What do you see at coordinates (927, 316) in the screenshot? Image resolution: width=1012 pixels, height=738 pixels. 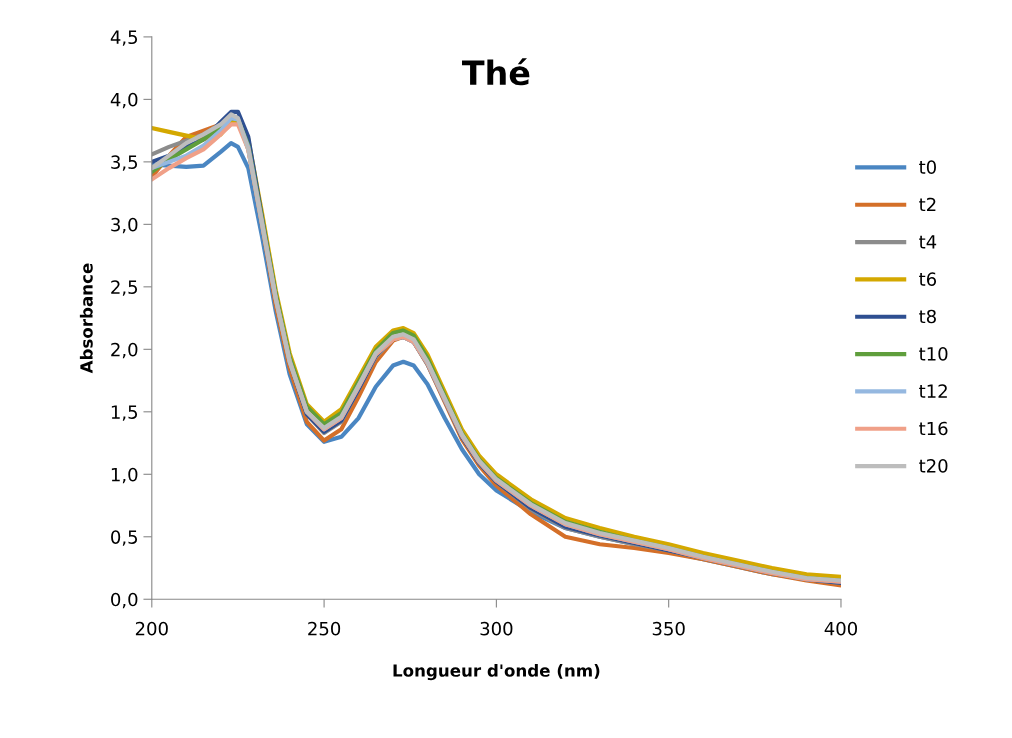 I see `legend-label: t8` at bounding box center [927, 316].